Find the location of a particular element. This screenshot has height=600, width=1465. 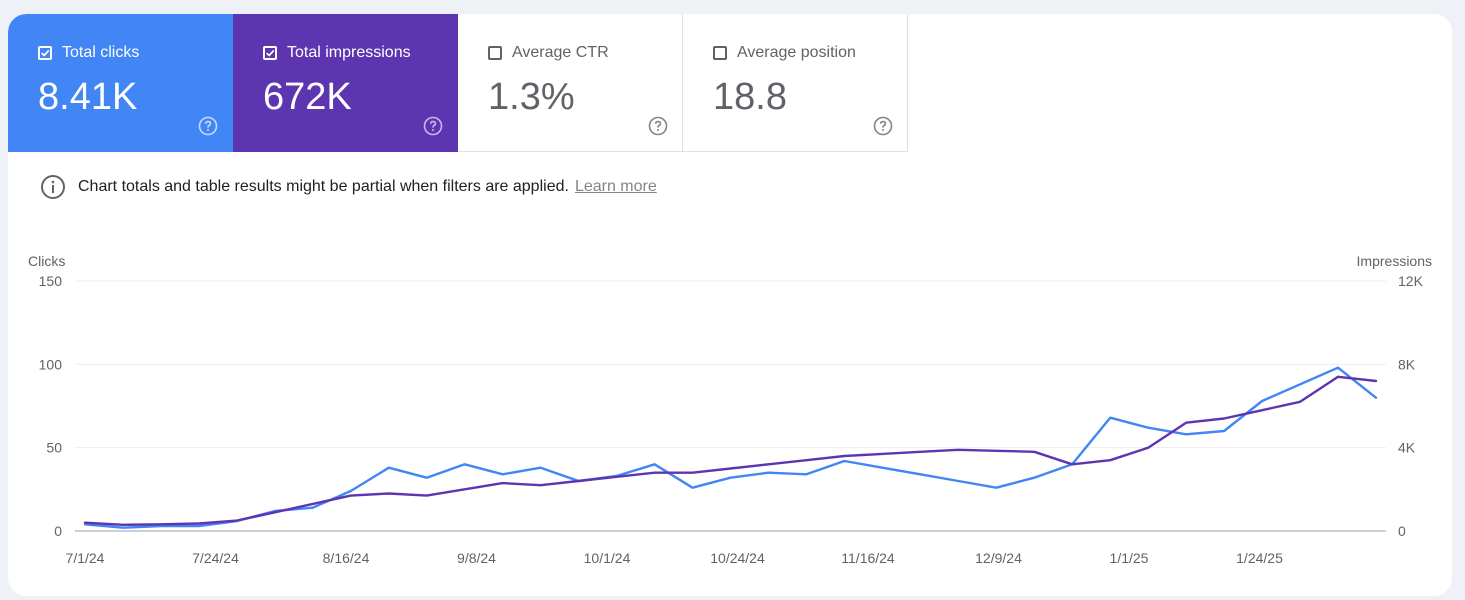

metric-label: Average CTR is located at coordinates (560, 52).